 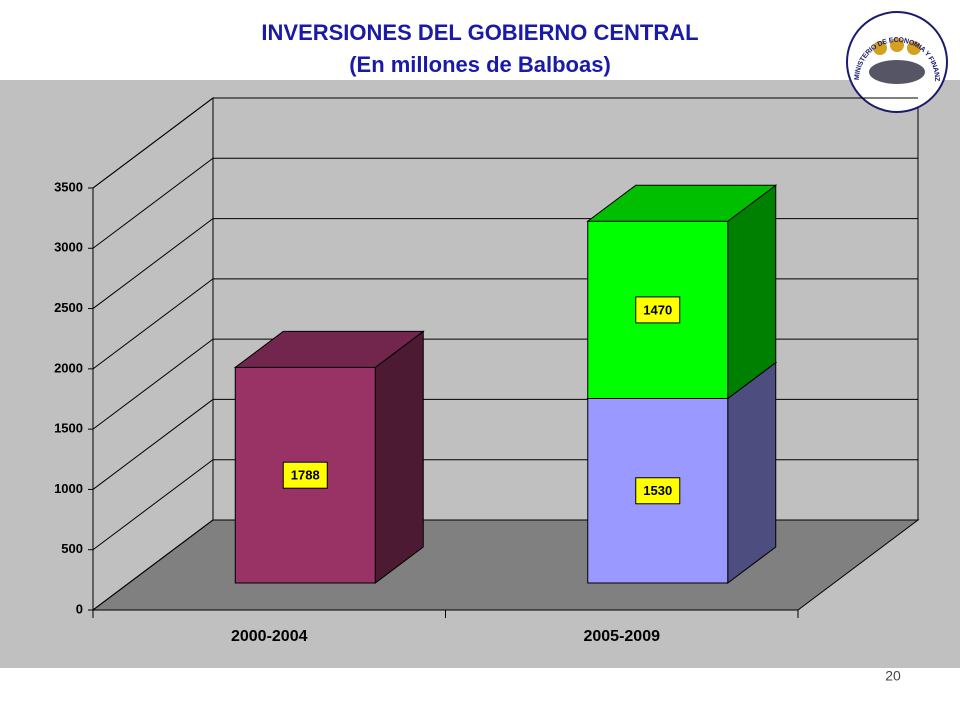 I want to click on y-tick-label: 500, so click(x=72, y=548).